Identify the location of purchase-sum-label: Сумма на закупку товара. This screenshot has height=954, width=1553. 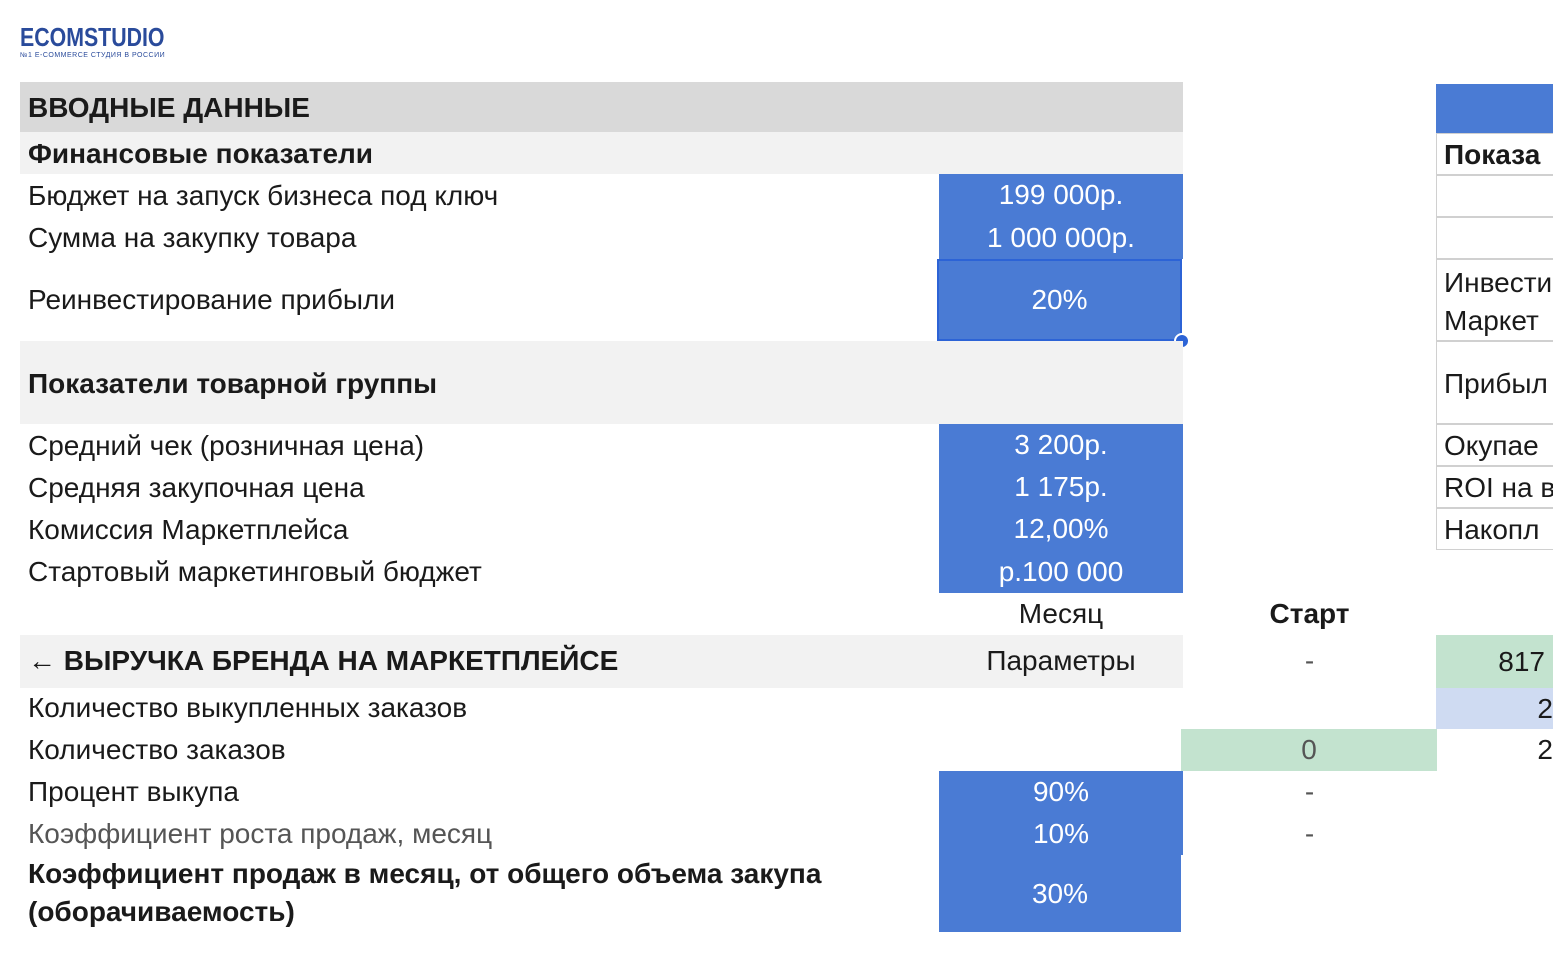
(192, 237).